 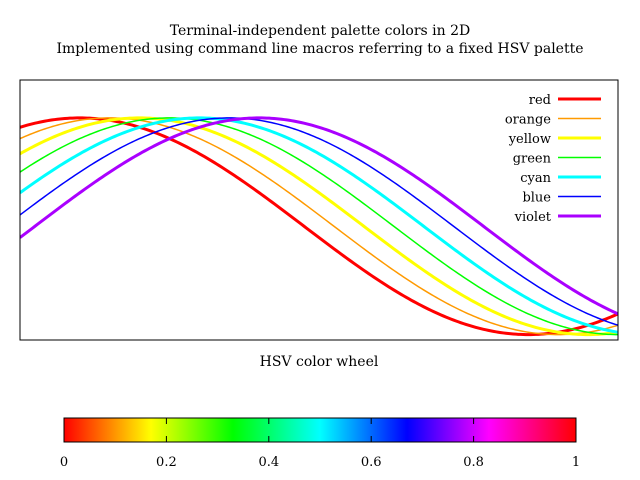 I want to click on colorbar-tick-label: 0.8, so click(x=473, y=462).